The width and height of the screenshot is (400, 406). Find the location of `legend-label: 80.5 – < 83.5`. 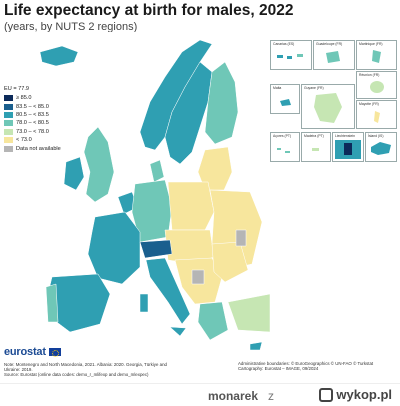

legend-label: 80.5 – < 83.5 is located at coordinates (32, 114).